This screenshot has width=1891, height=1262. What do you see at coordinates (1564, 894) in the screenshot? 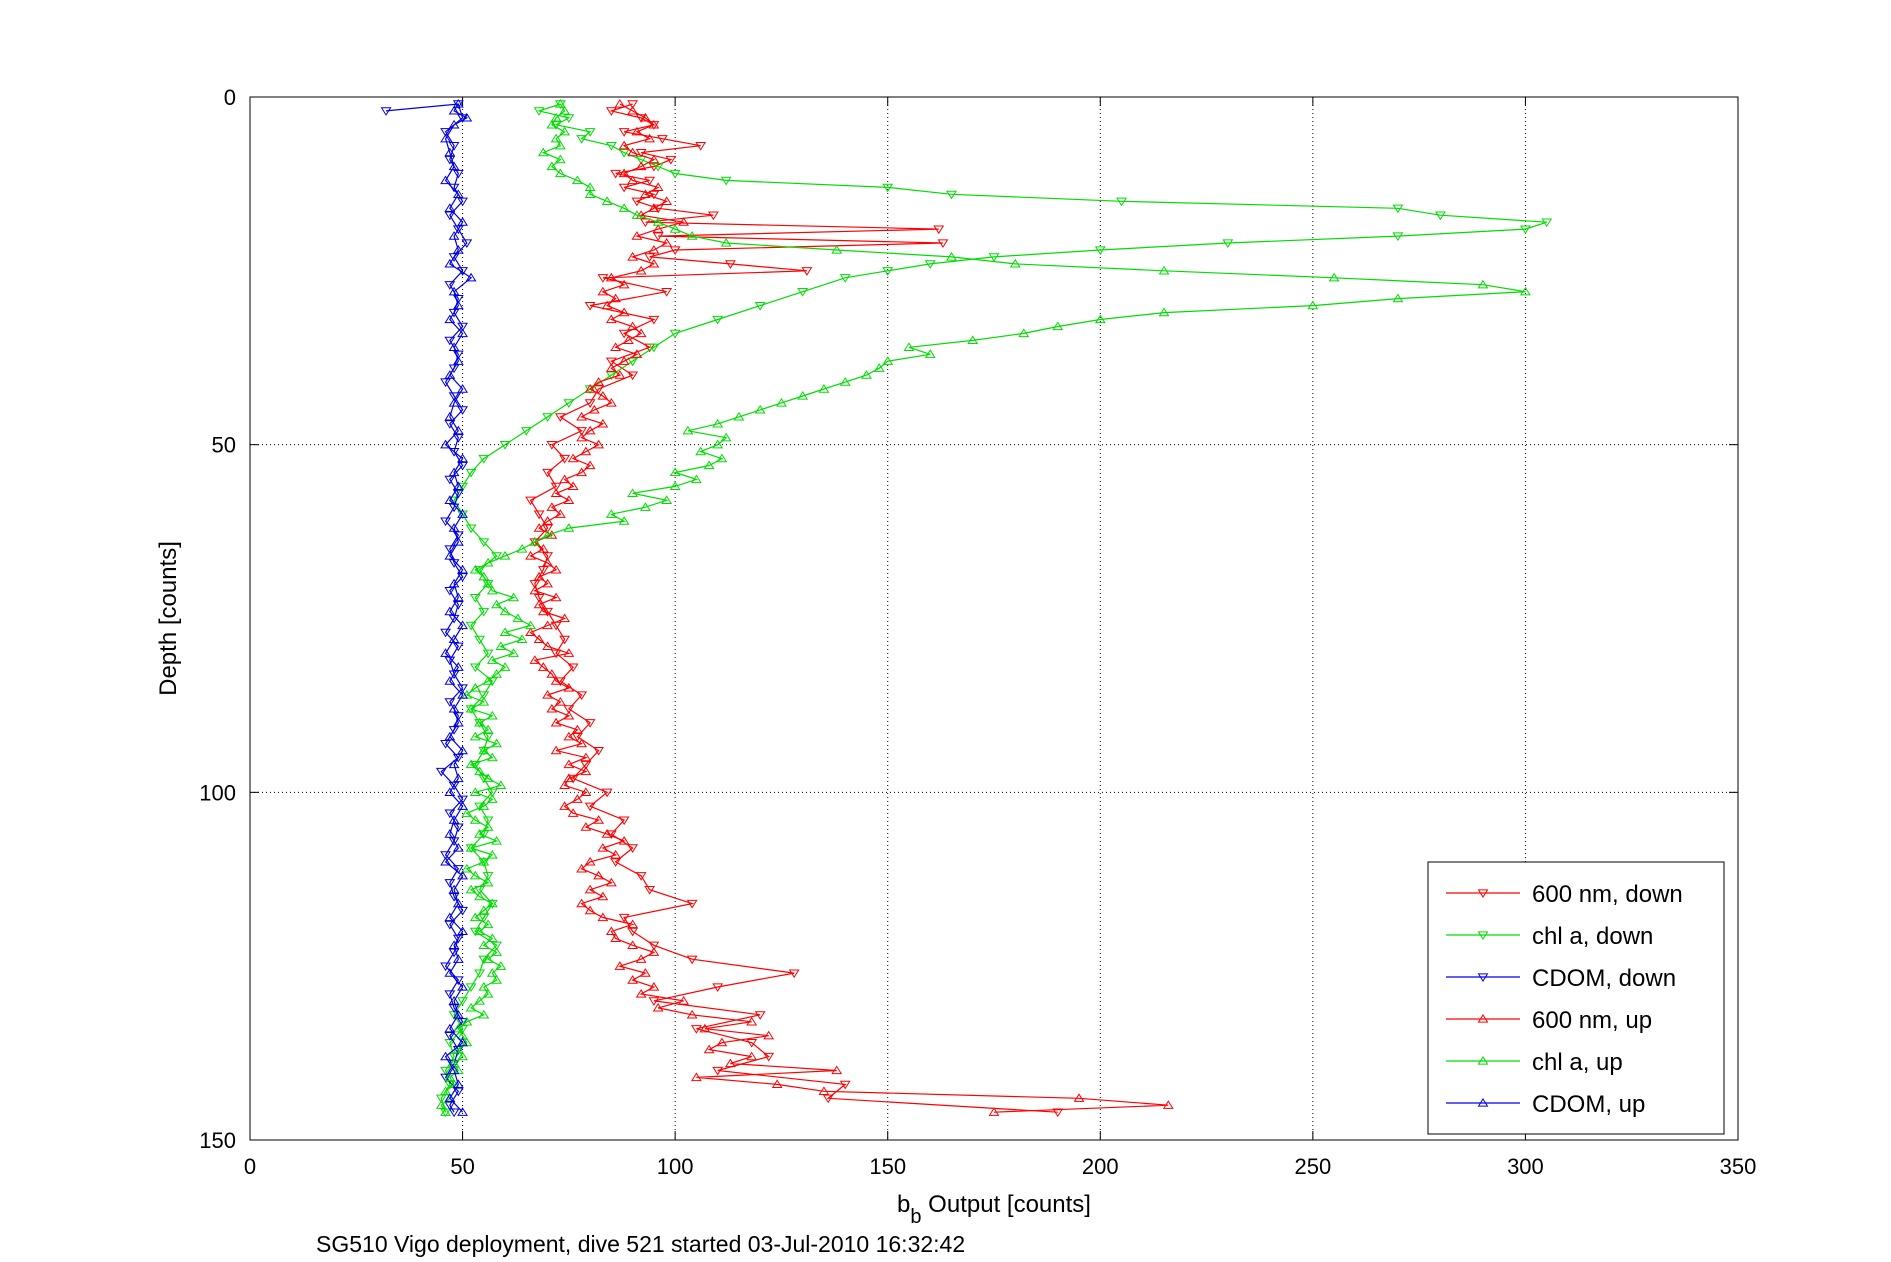
I see `legend-item: 600 nm, down` at bounding box center [1564, 894].